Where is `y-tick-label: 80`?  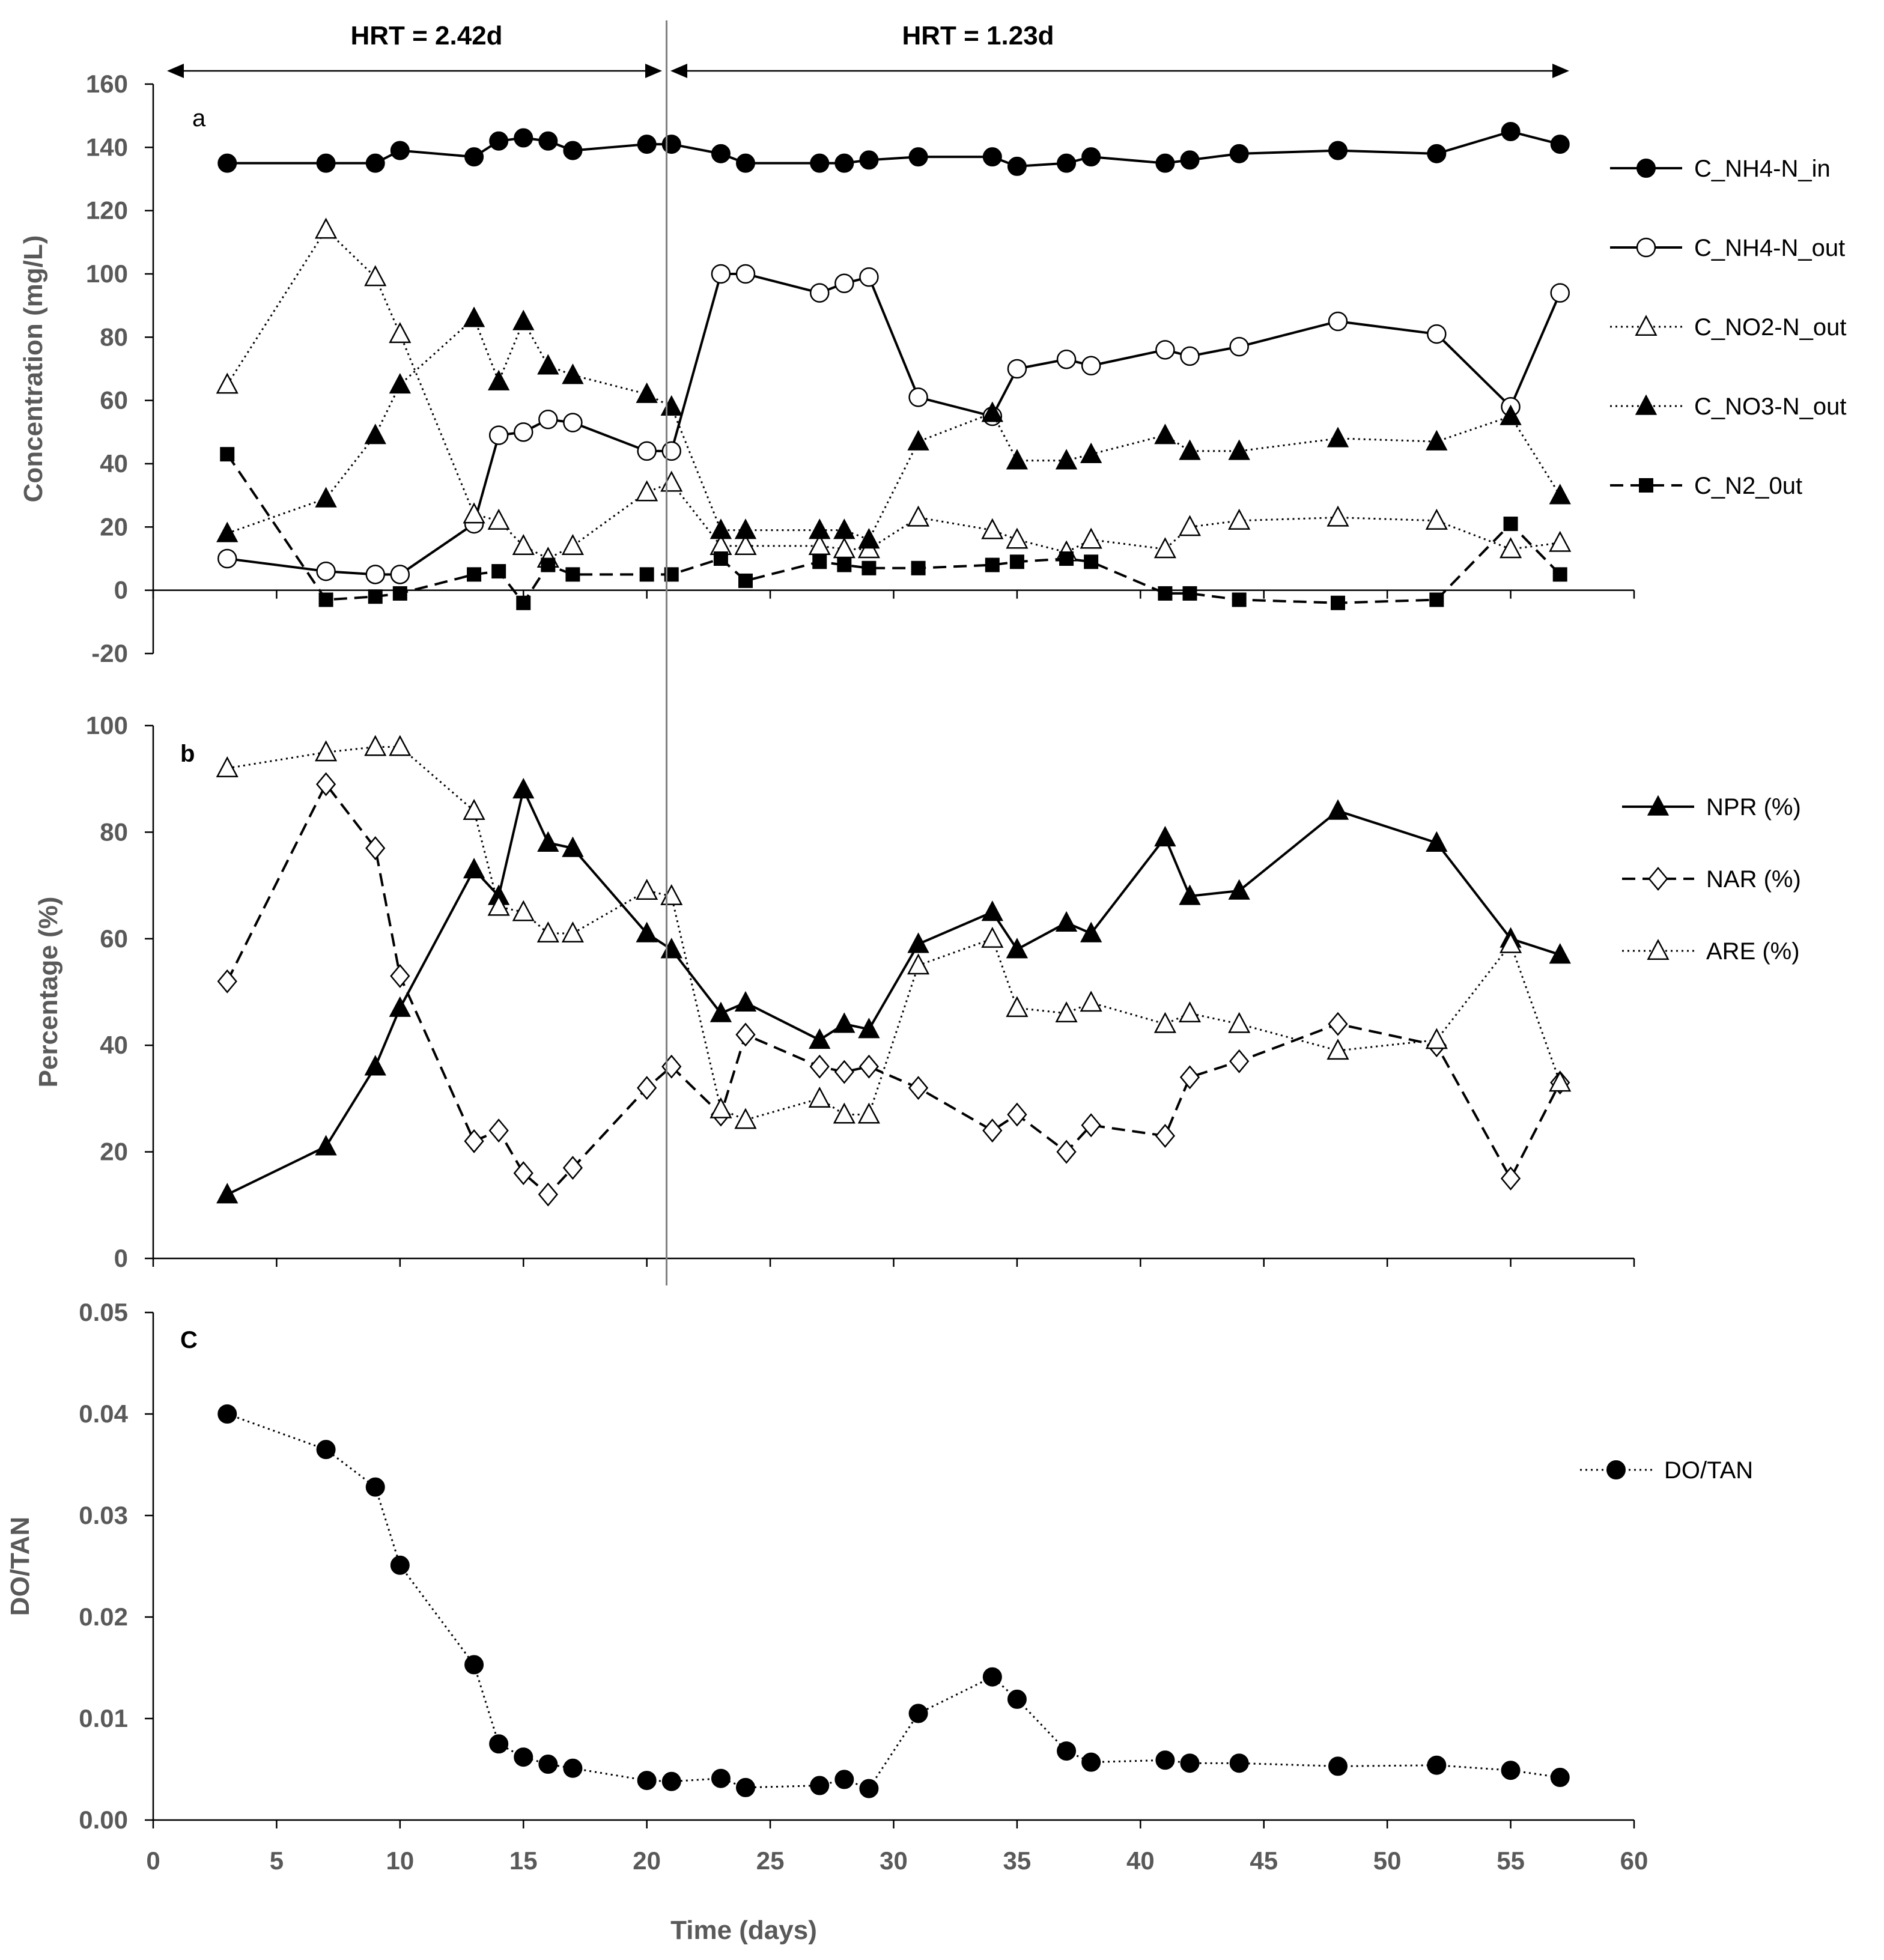 y-tick-label: 80 is located at coordinates (114, 337).